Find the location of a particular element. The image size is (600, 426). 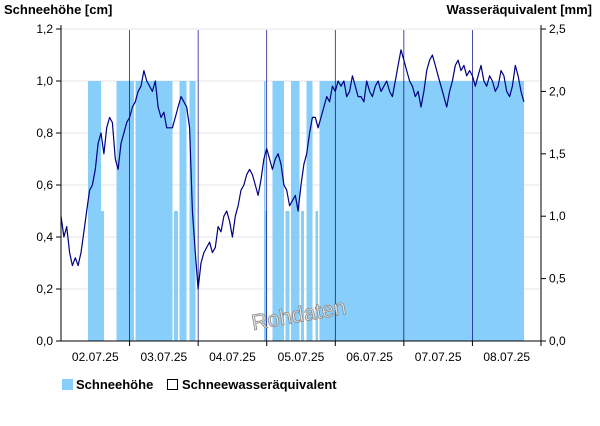

x-tick-label: 02.07.25 is located at coordinates (95, 357).